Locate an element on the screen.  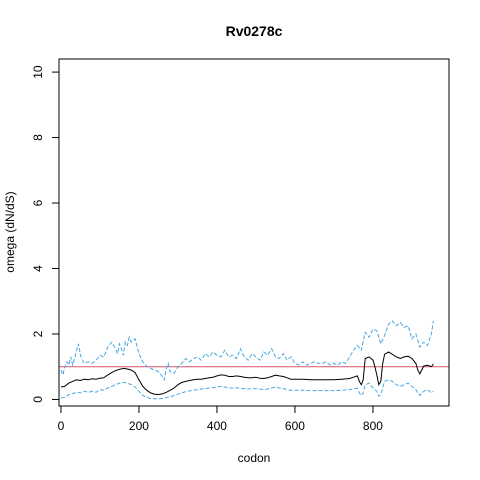
y-tick-label: 10 is located at coordinates (38, 72).